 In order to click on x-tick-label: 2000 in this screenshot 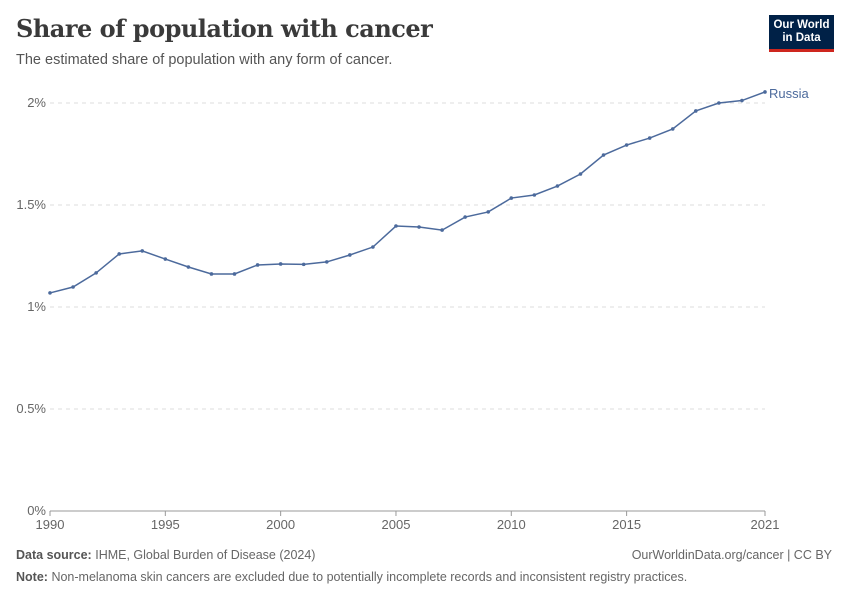, I will do `click(280, 524)`.